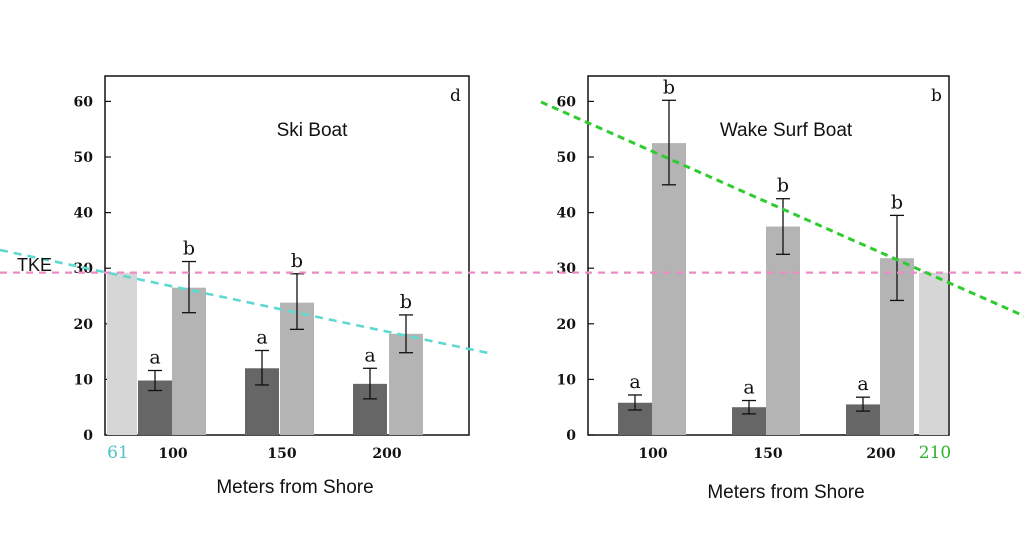  Describe the element at coordinates (386, 454) in the screenshot. I see `ski-x-tick-label: 200` at that location.